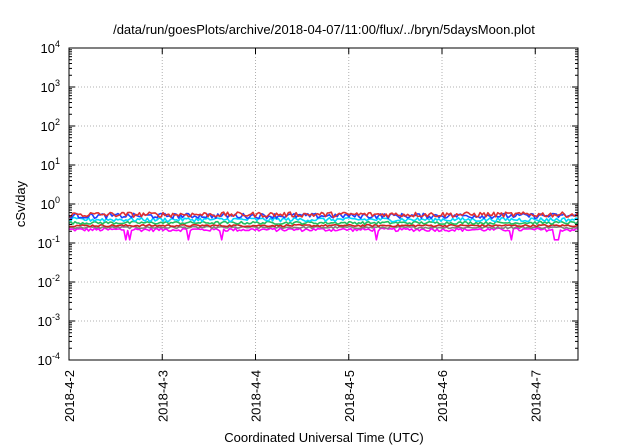 Image resolution: width=640 pixels, height=448 pixels. Describe the element at coordinates (349, 396) in the screenshot. I see `x-tick-label: 2018-4-5` at that location.